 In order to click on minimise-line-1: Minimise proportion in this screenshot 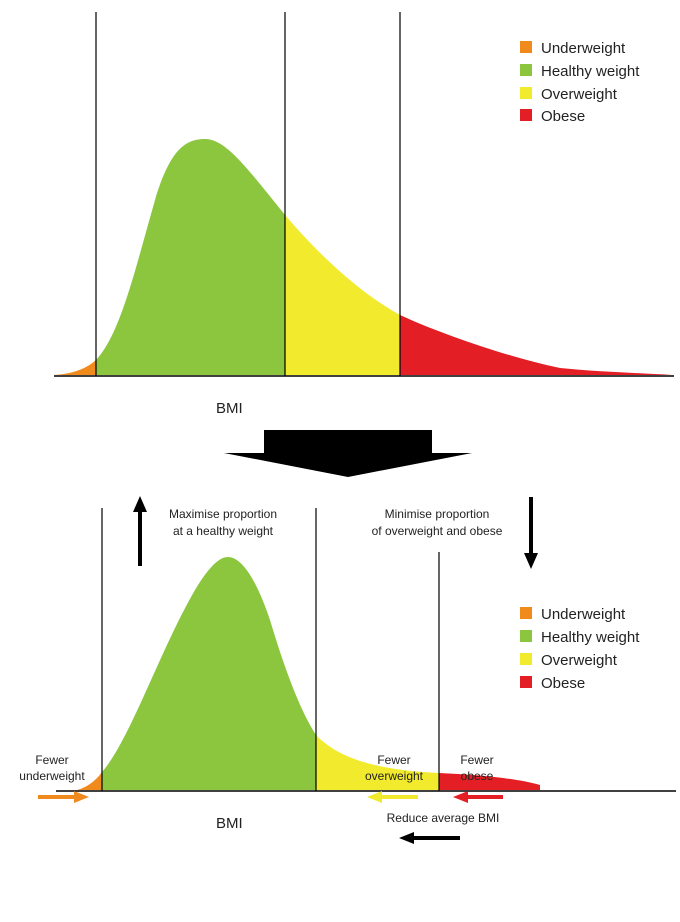, I will do `click(437, 514)`.